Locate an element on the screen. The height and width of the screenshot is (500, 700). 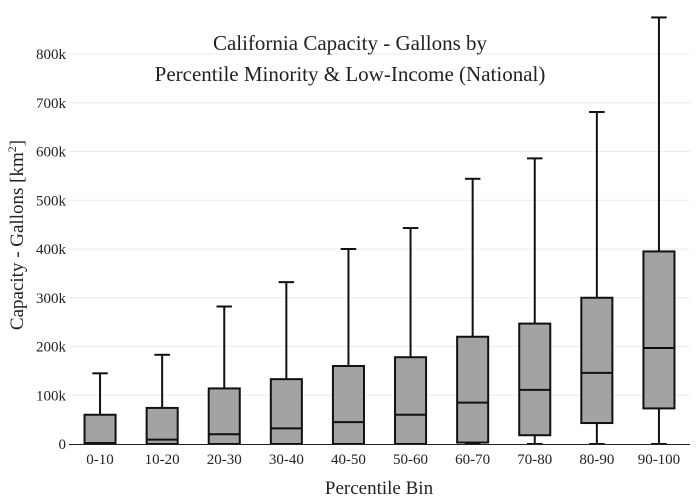
y-tick-label: 700k is located at coordinates (51, 104).